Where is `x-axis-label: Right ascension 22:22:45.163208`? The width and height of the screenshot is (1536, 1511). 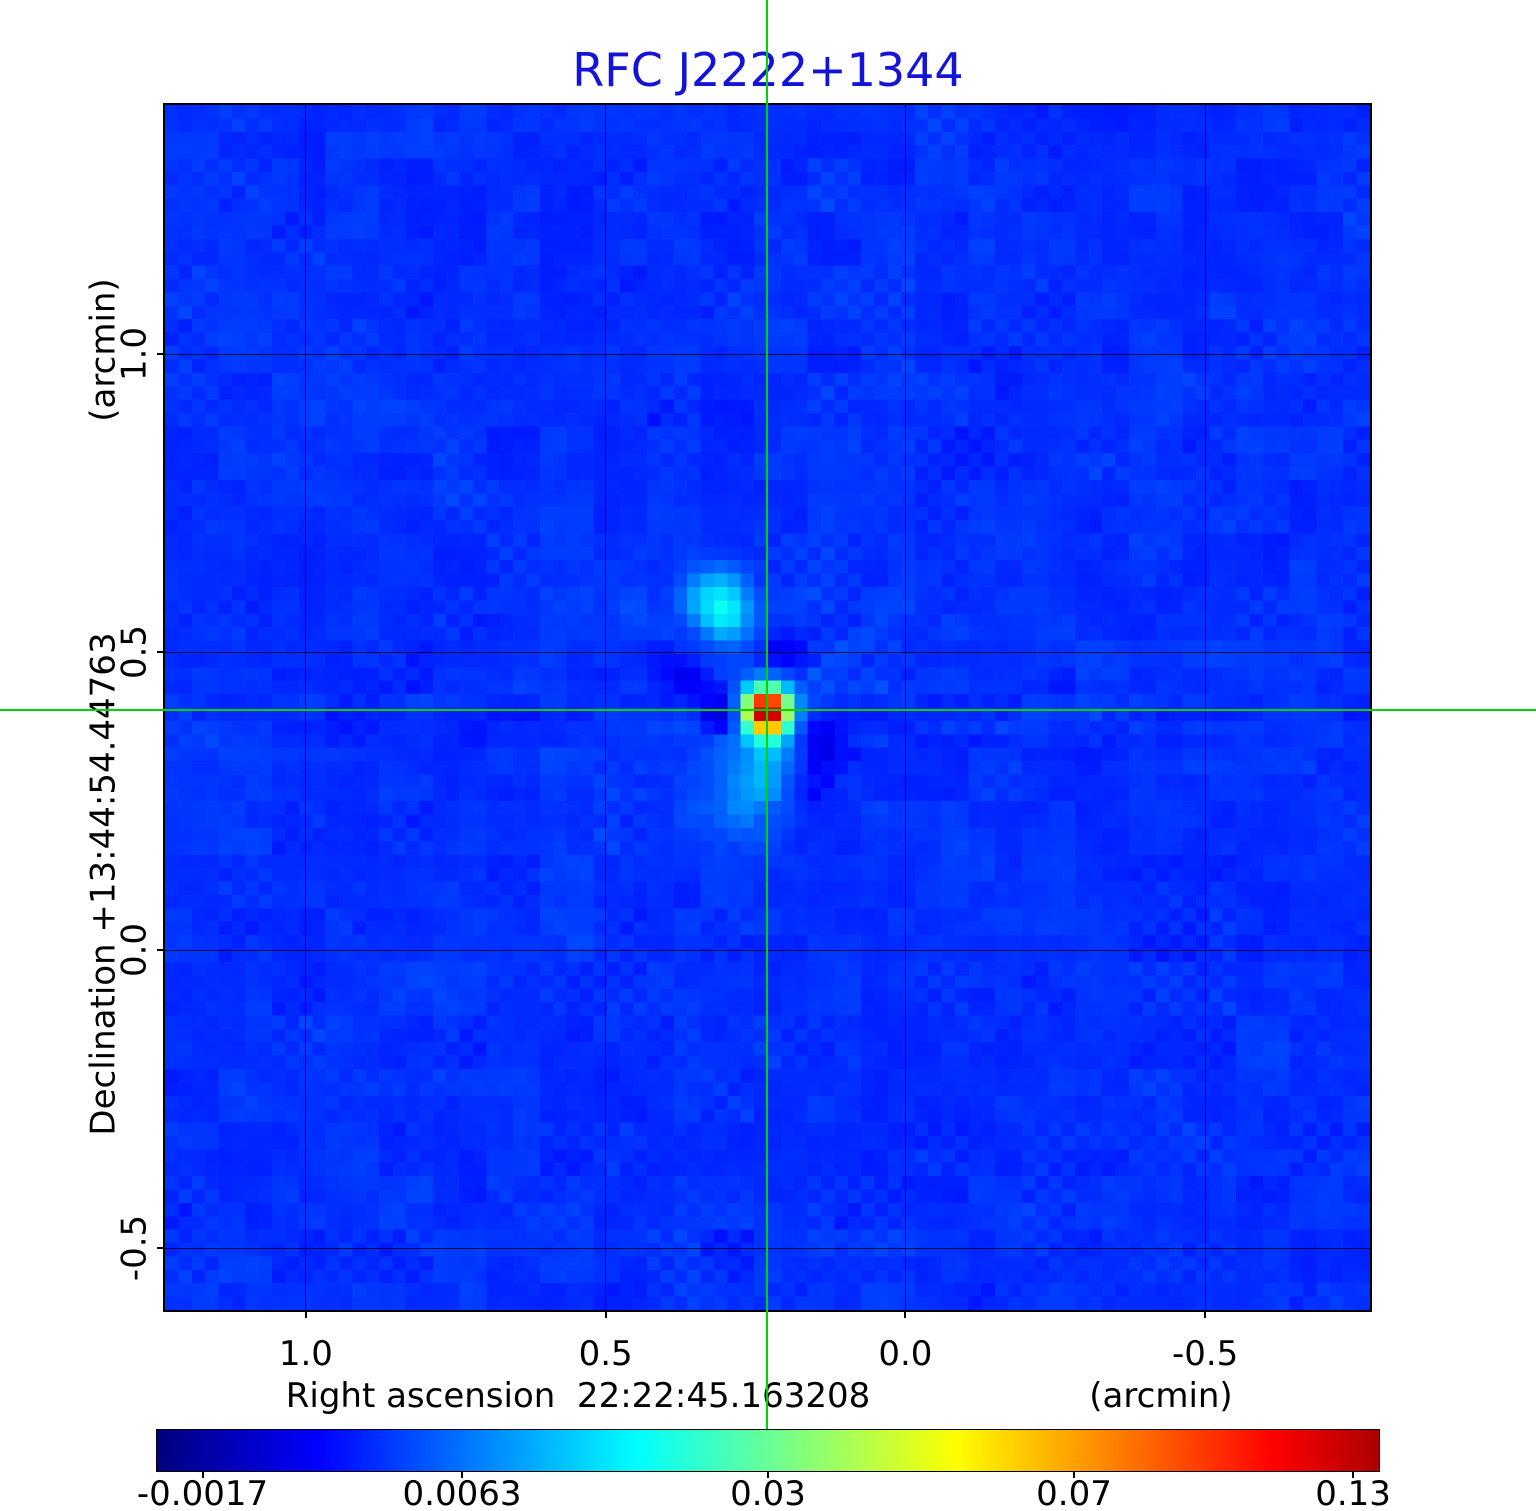
x-axis-label: Right ascension 22:22:45.163208 is located at coordinates (578, 1396).